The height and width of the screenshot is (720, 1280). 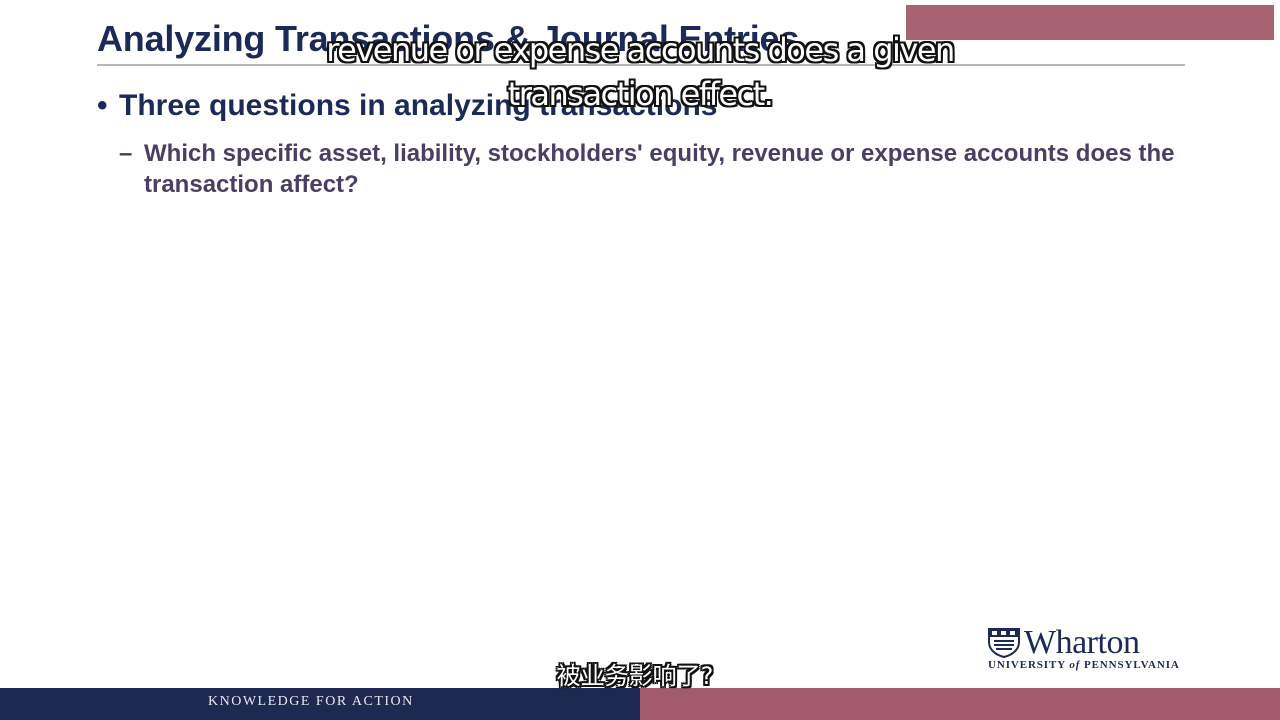 What do you see at coordinates (311, 701) in the screenshot?
I see `footer-tagline: KNOWLEDGE FOR ACTION` at bounding box center [311, 701].